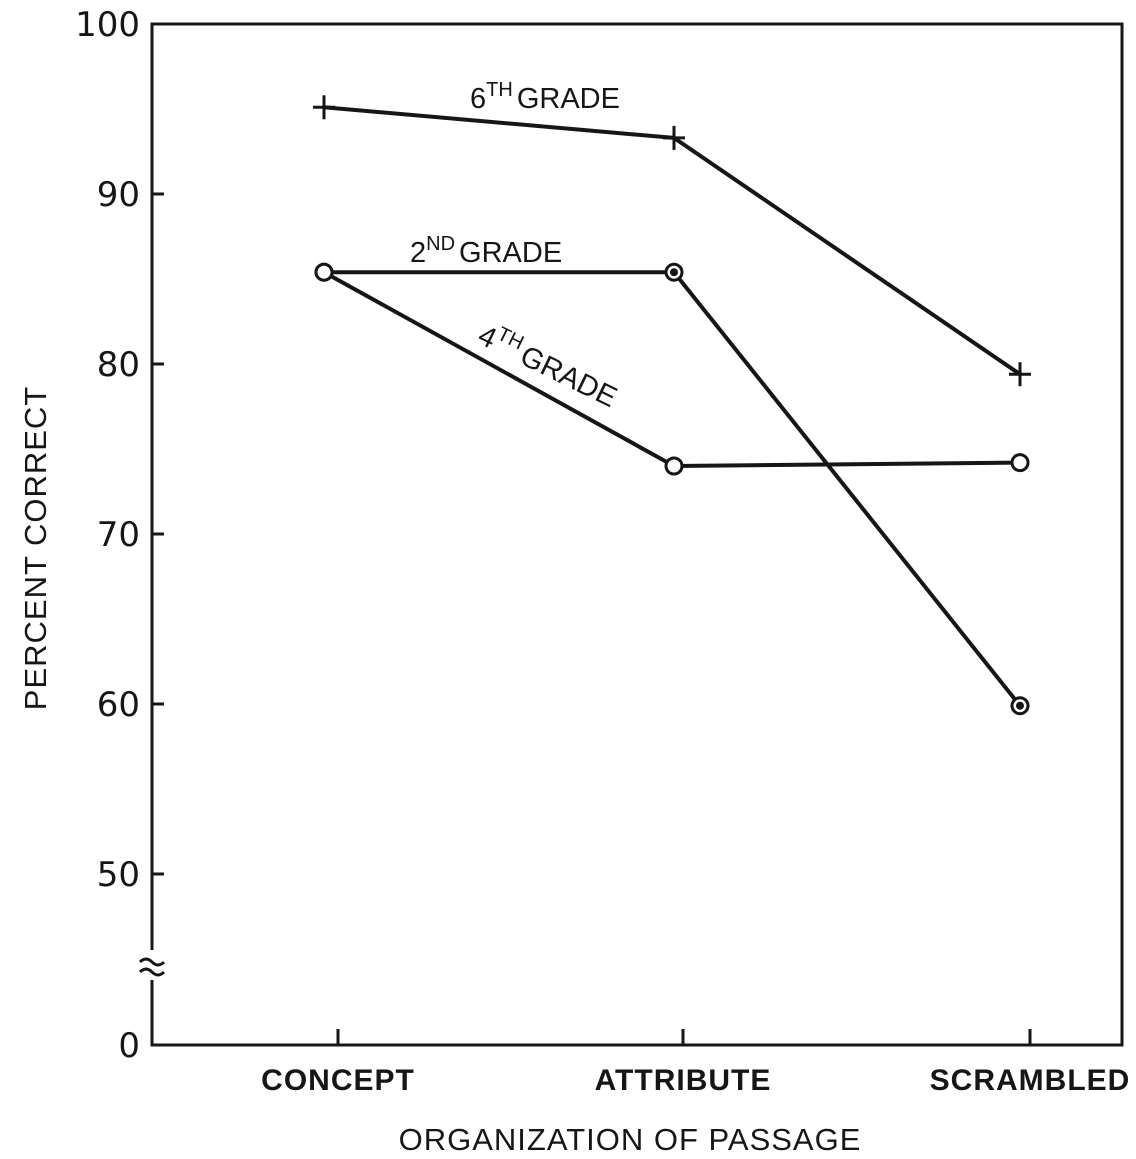 The image size is (1136, 1159). I want to click on point-4th-grade-concept, so click(324, 272).